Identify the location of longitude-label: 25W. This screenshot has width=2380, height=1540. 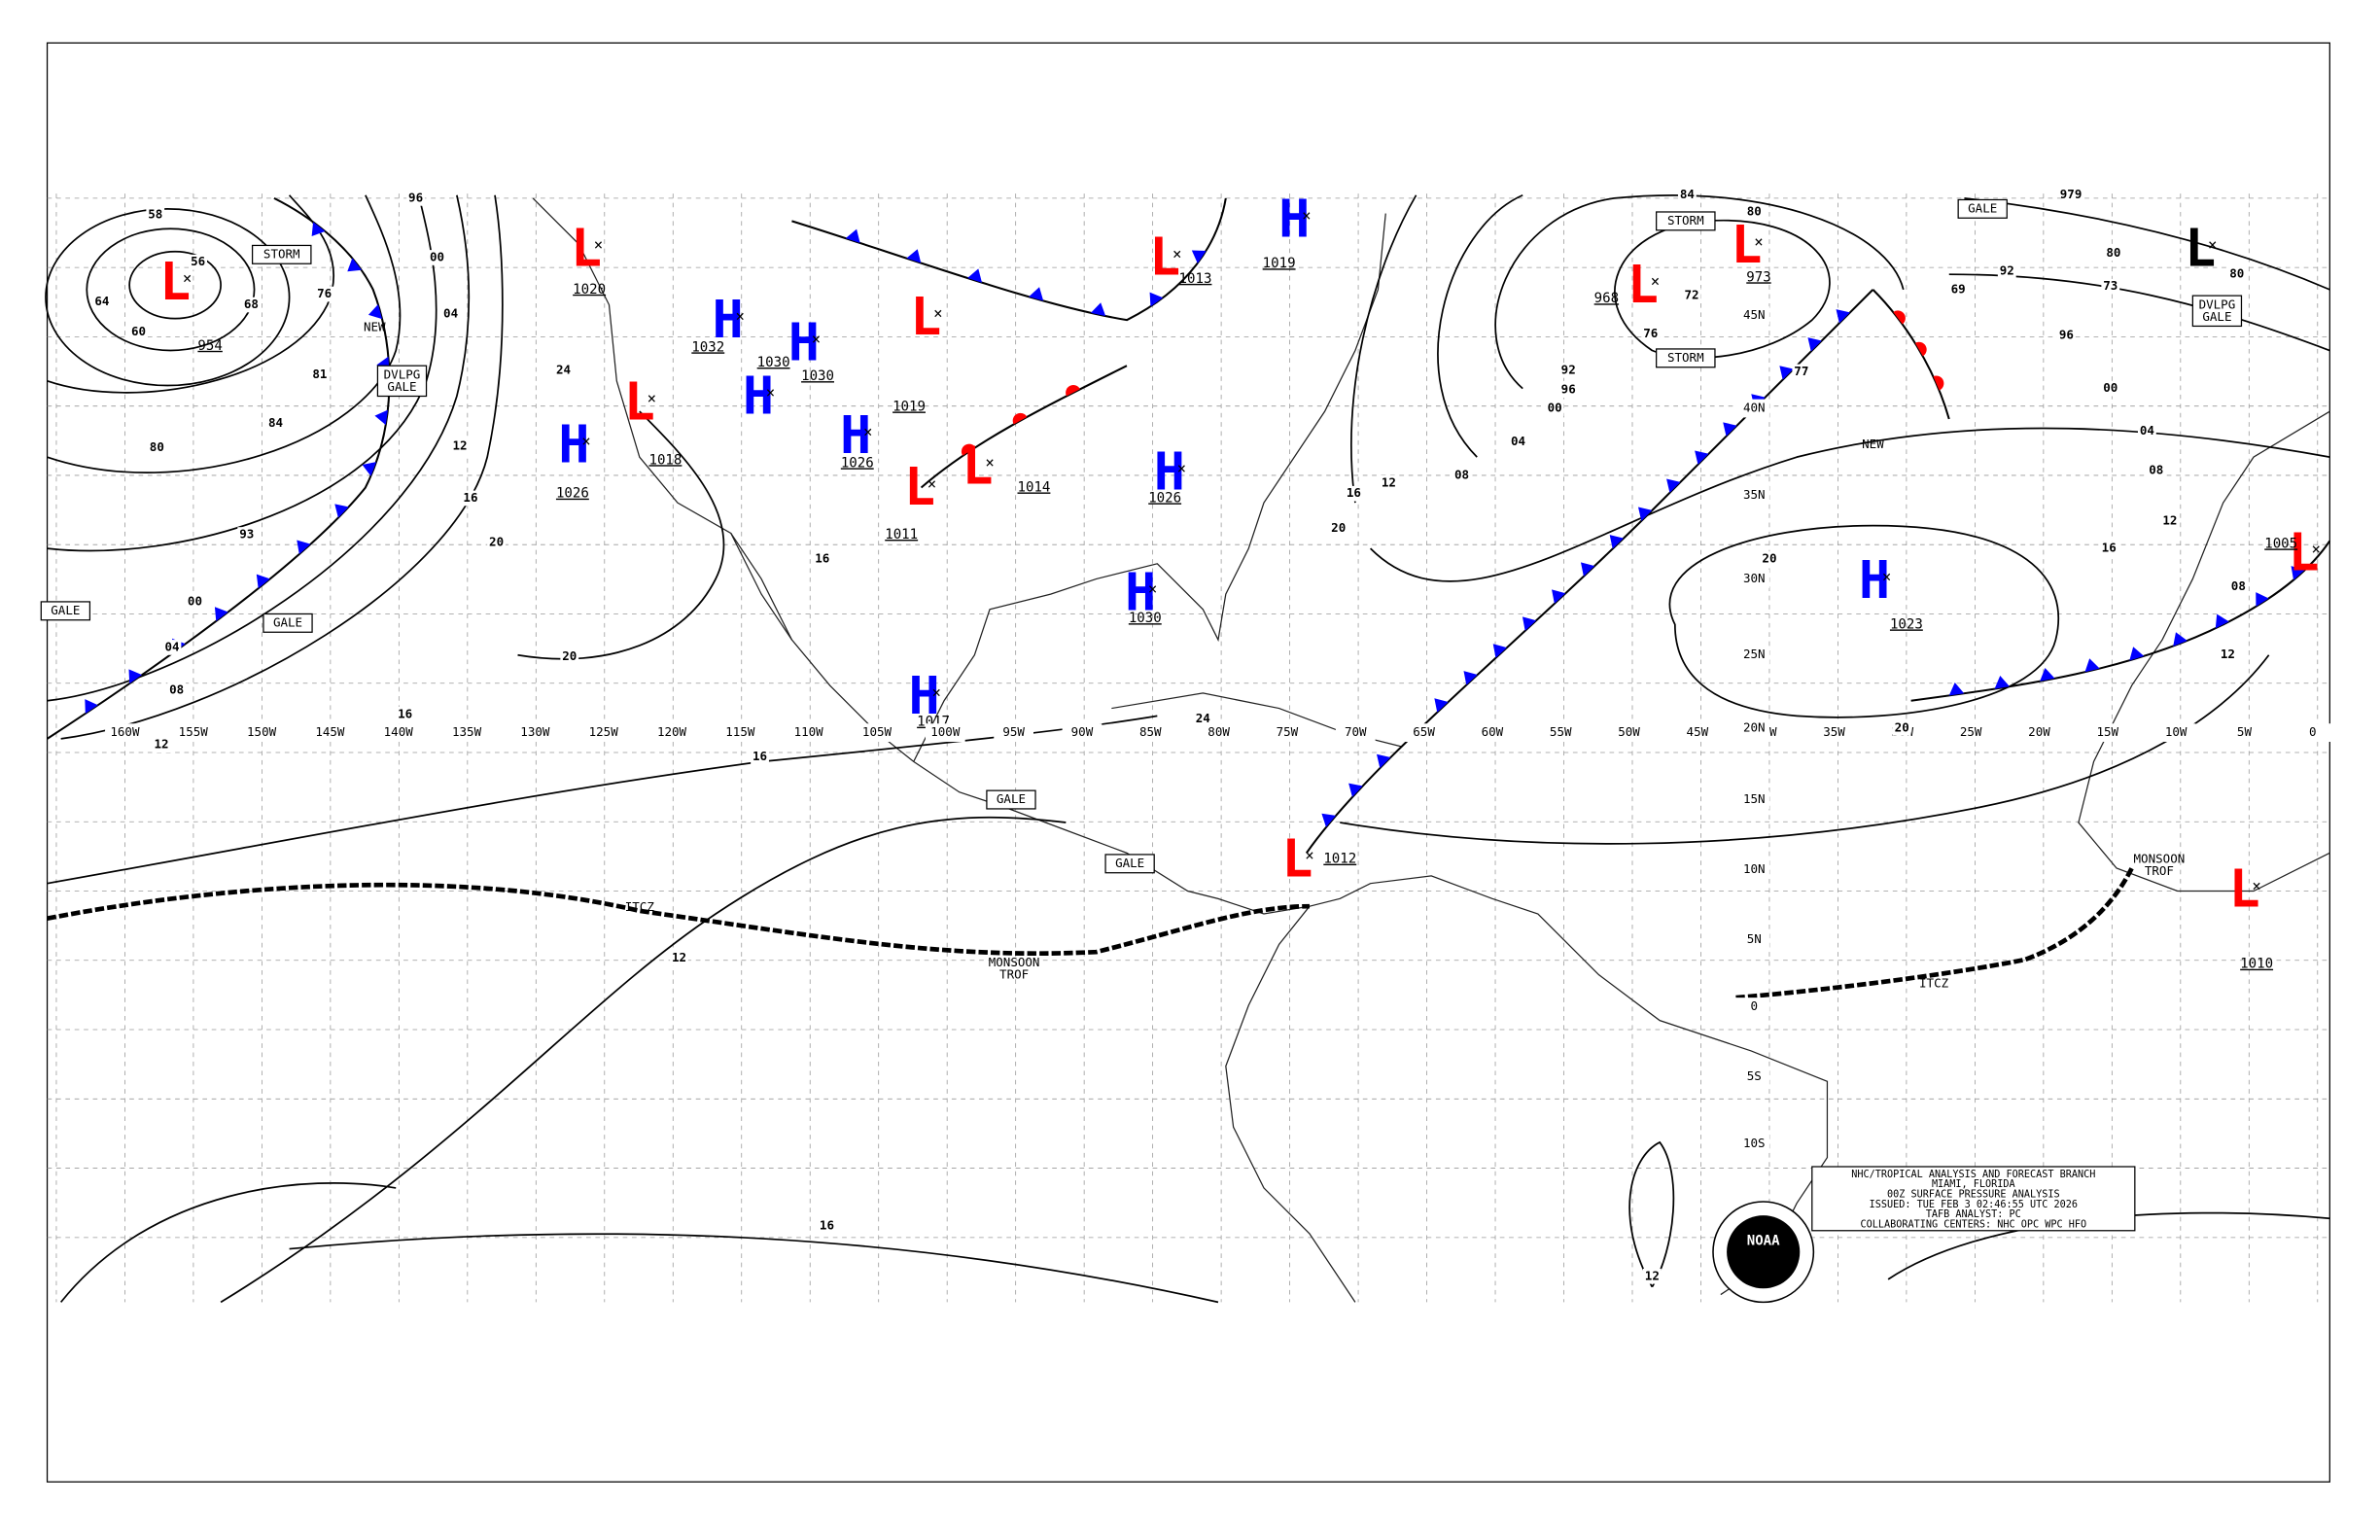
(1971, 731).